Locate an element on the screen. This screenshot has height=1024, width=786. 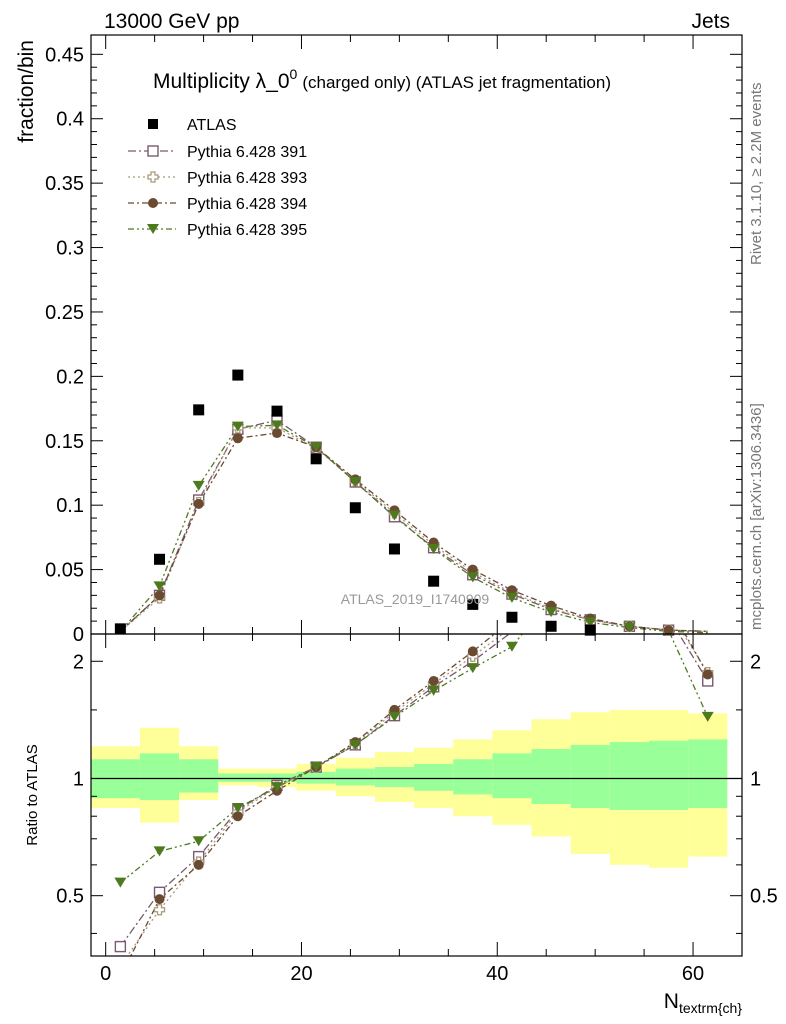
ratio-y-tick-label: 0.5 is located at coordinates (70, 897).